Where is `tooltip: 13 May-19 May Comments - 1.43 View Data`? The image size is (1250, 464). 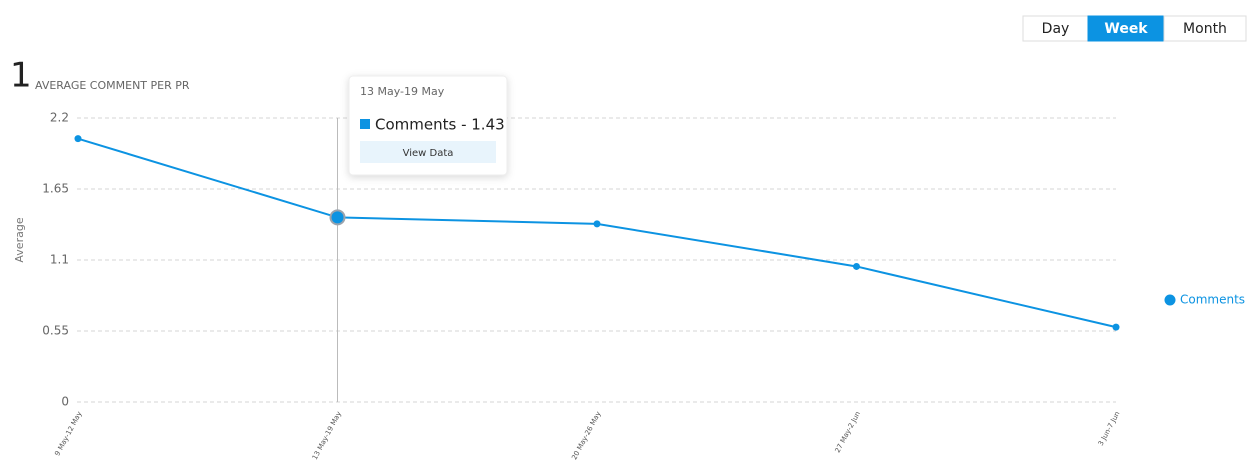 tooltip: 13 May-19 May Comments - 1.43 View Data is located at coordinates (428, 125).